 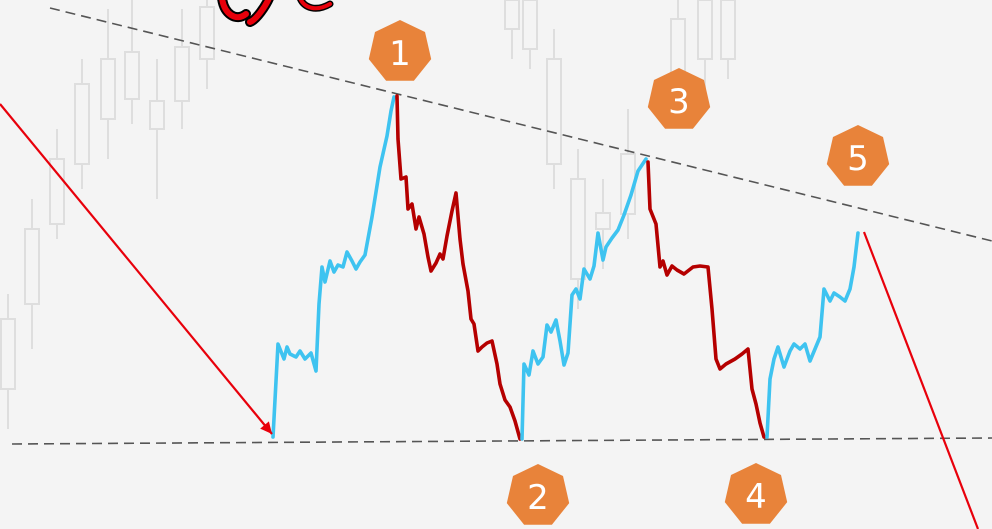 What do you see at coordinates (501, 441) in the screenshot?
I see `trendline-lower-support` at bounding box center [501, 441].